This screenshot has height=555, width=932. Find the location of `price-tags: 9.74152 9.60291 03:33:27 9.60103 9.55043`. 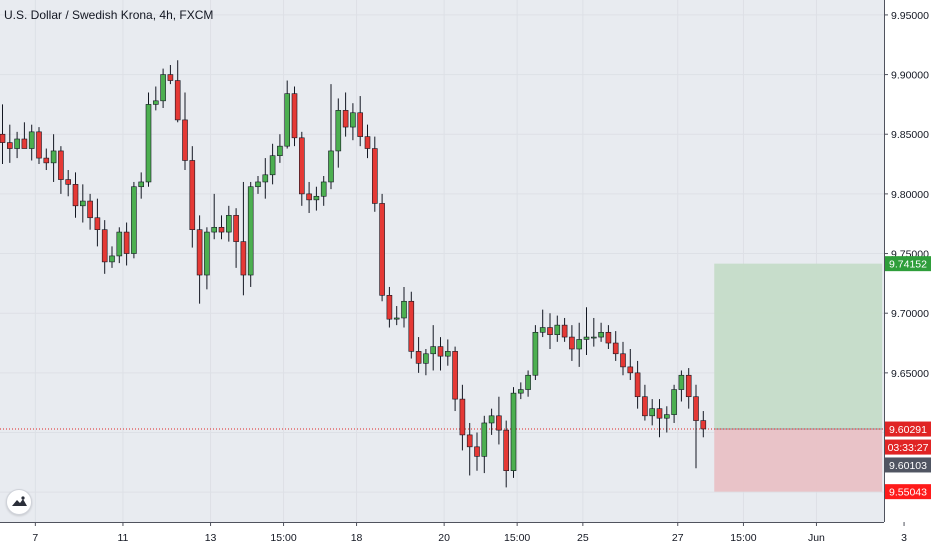

price-tags: 9.74152 9.60291 03:33:27 9.60103 9.55043 is located at coordinates (908, 378).